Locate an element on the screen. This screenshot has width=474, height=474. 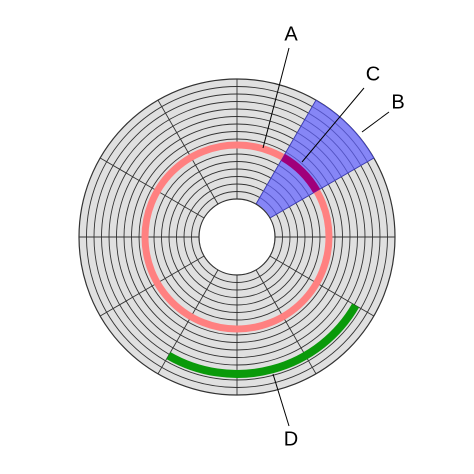
label-a: A is located at coordinates (291, 34).